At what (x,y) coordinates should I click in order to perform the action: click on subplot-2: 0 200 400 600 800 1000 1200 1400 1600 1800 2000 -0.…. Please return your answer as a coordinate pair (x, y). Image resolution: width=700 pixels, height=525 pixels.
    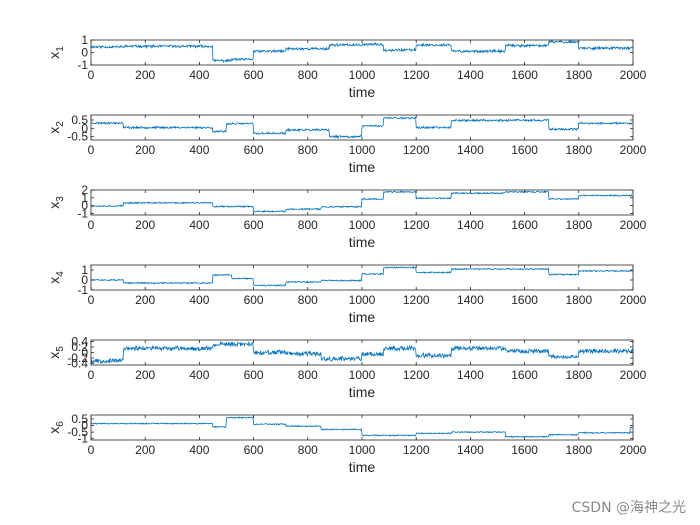
    Looking at the image, I should click on (346, 144).